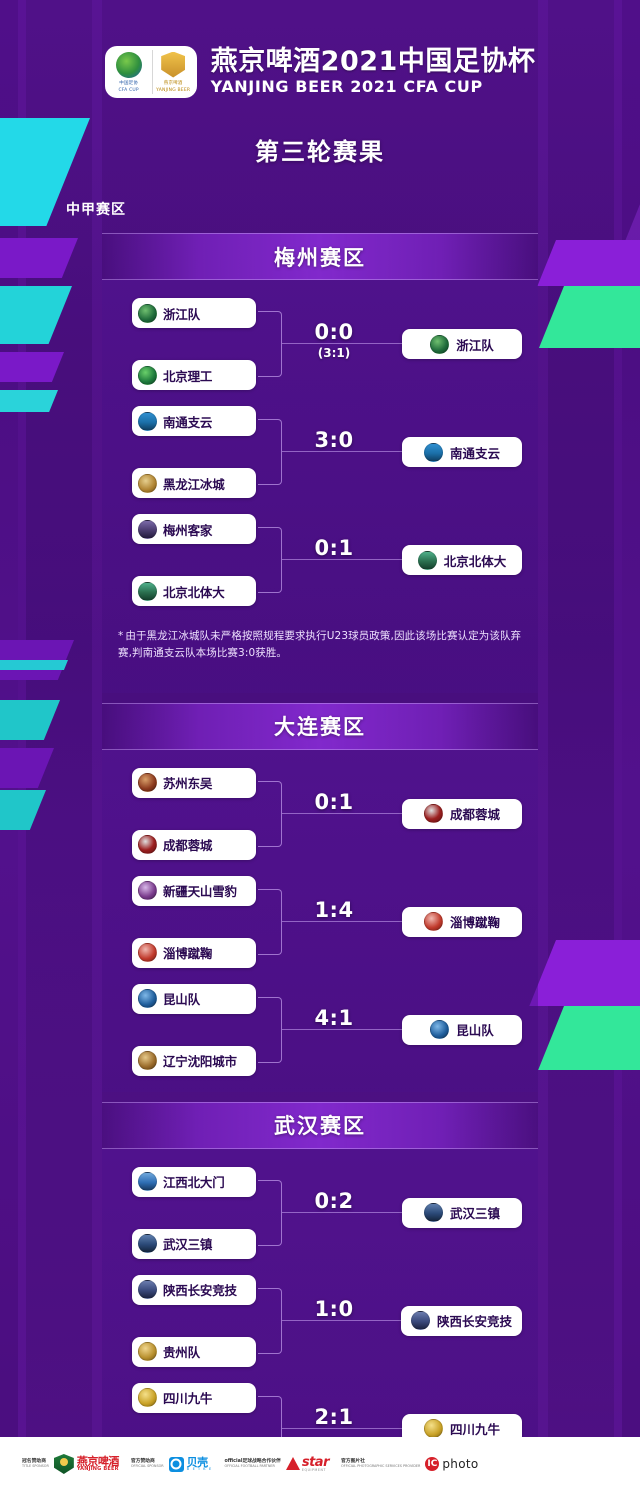 The image size is (640, 1491). I want to click on match-pair: 梅州客家 北京北体大, so click(194, 560).